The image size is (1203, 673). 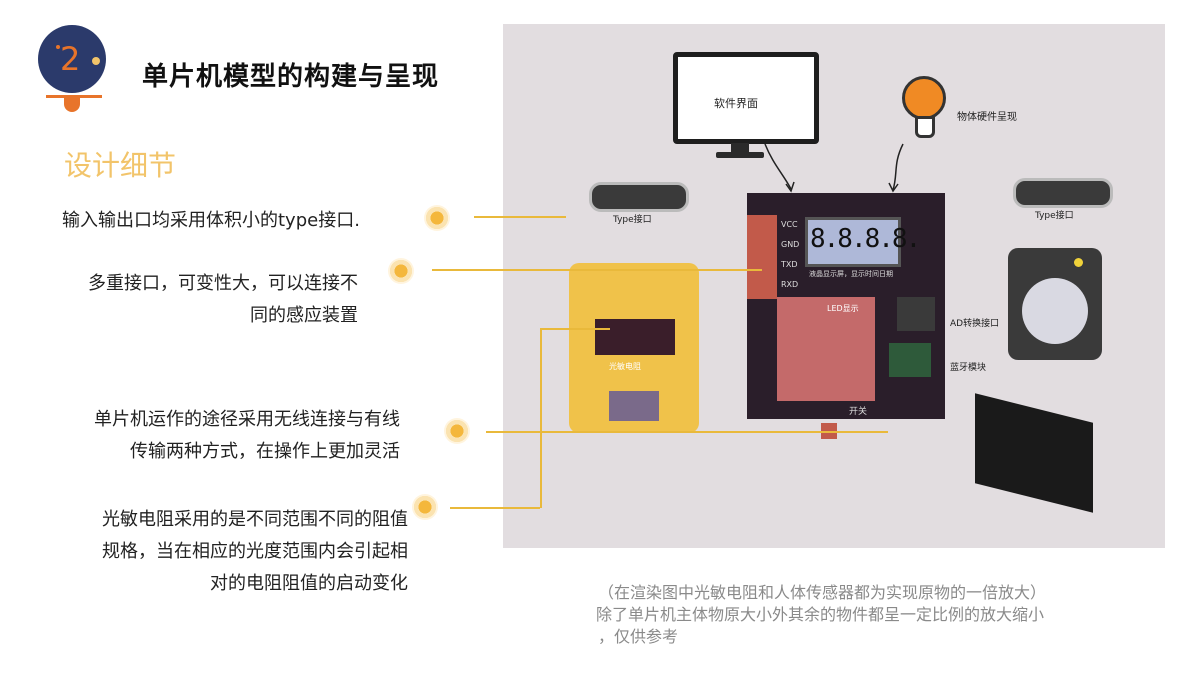 I want to click on note-line: 输入输出口均采用体积小的type接口., so click(x=211, y=220).